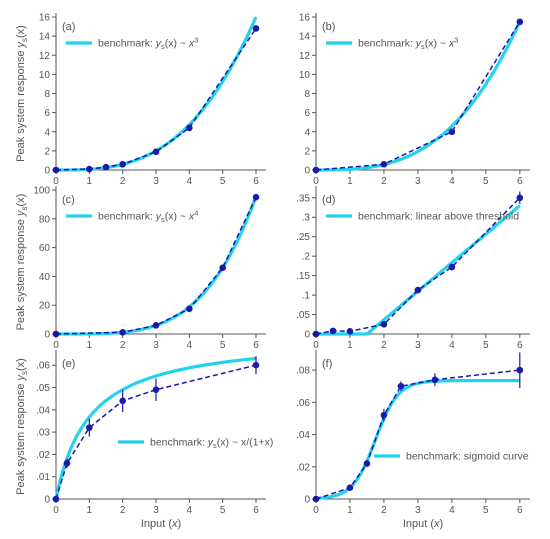 This screenshot has width=550, height=539. I want to click on y-tick-label: .1, so click(306, 296).